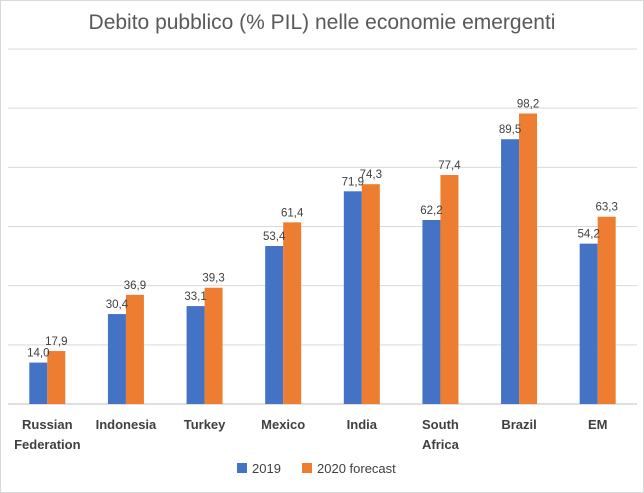 This screenshot has height=493, width=644. Describe the element at coordinates (353, 182) in the screenshot. I see `data-label: 71,9` at that location.